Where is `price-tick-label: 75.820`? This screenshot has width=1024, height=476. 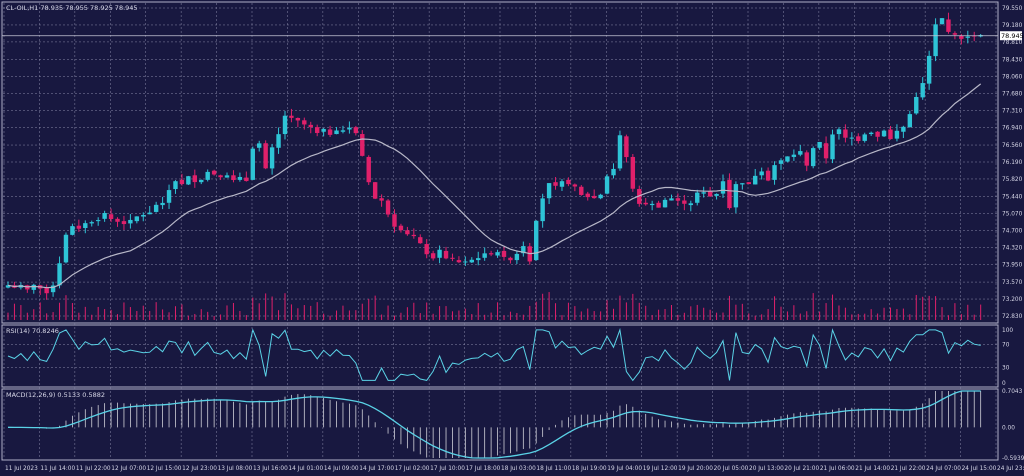 price-tick-label: 75.820 is located at coordinates (1012, 180).